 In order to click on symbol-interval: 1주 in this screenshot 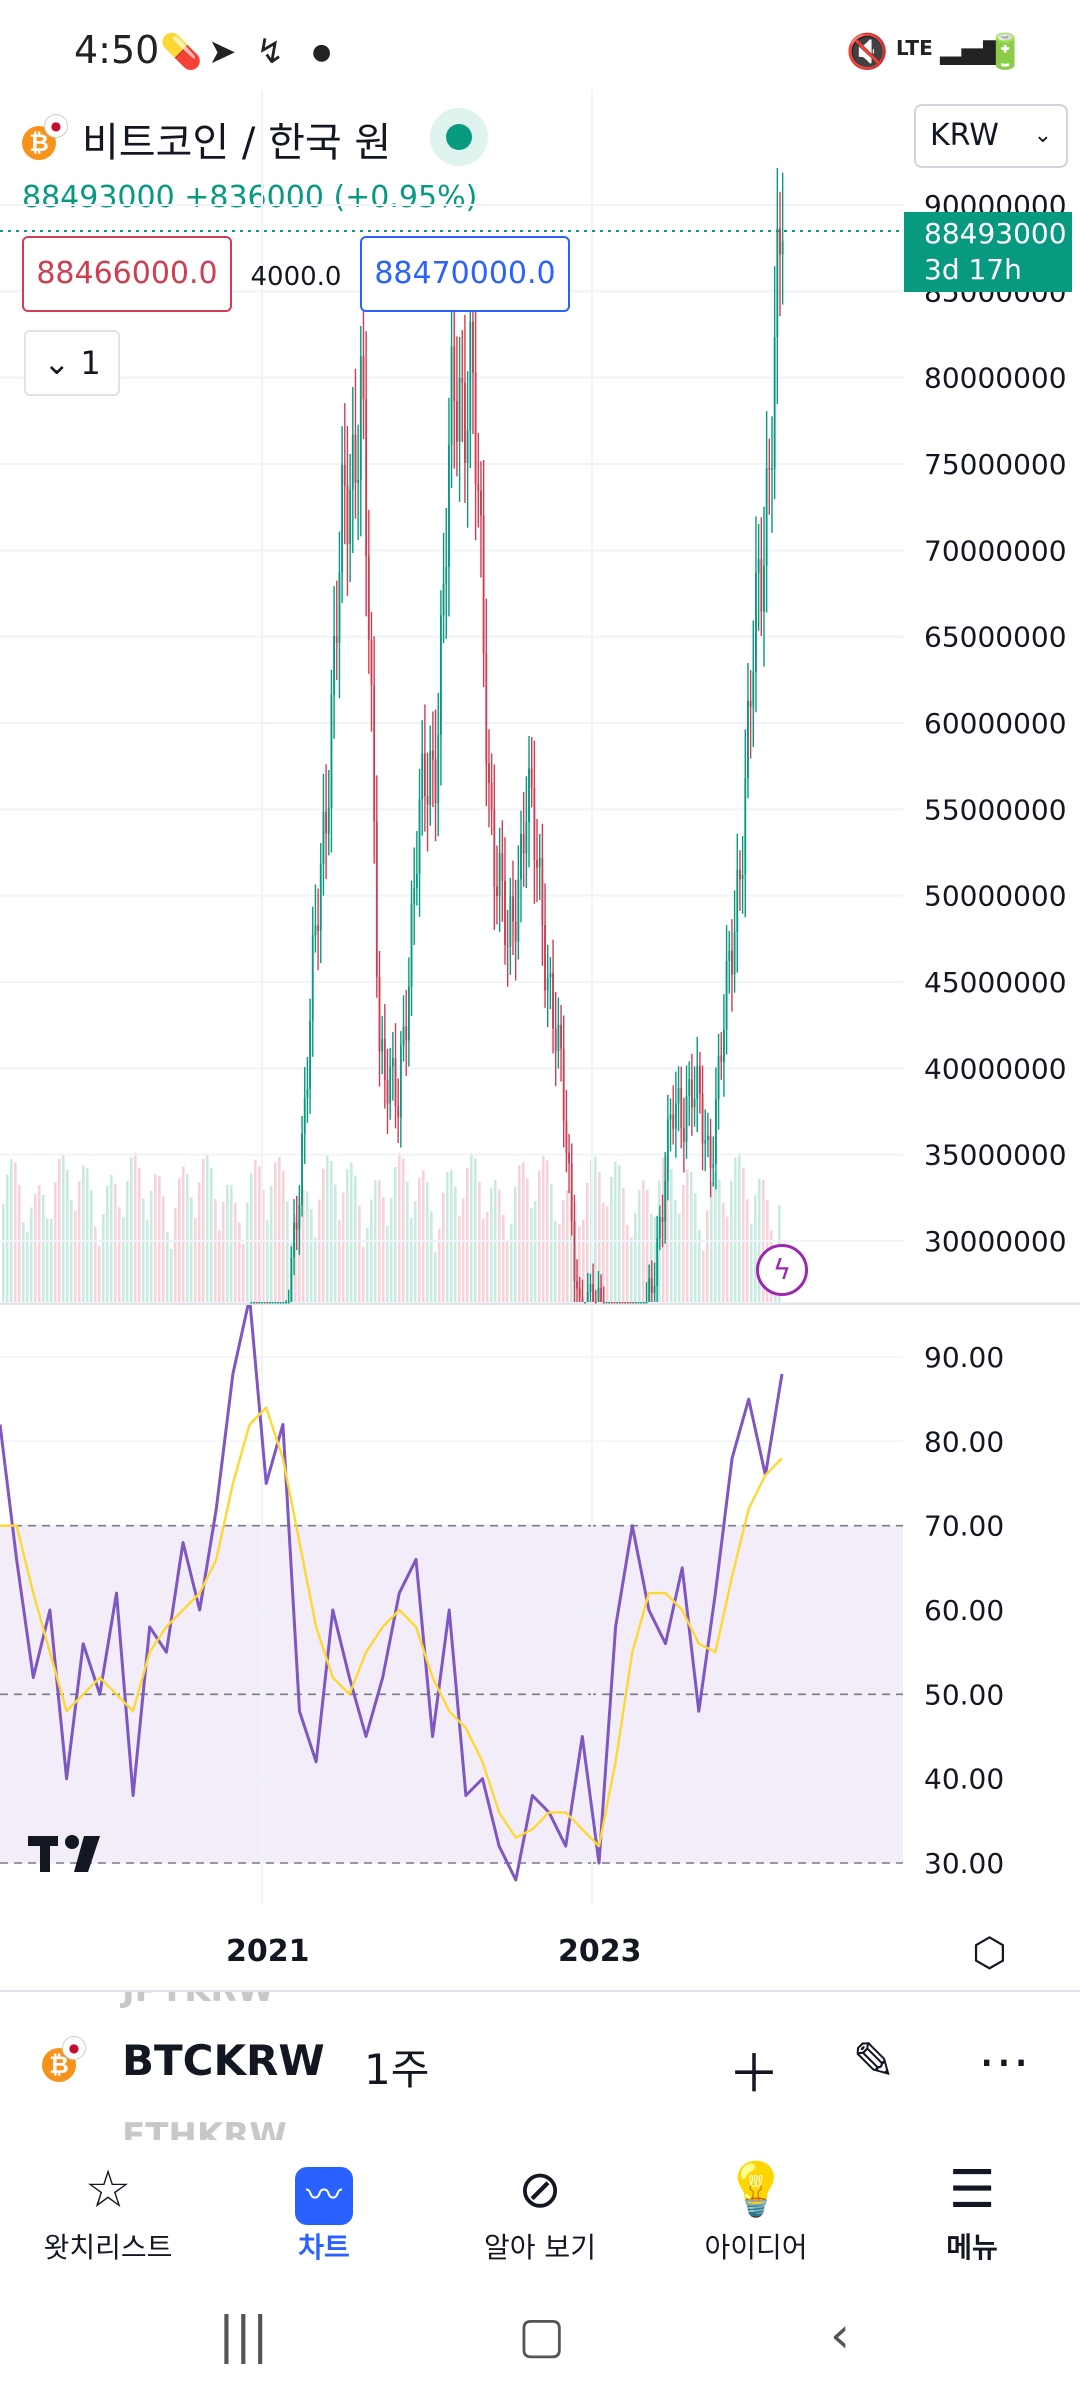, I will do `click(397, 2069)`.